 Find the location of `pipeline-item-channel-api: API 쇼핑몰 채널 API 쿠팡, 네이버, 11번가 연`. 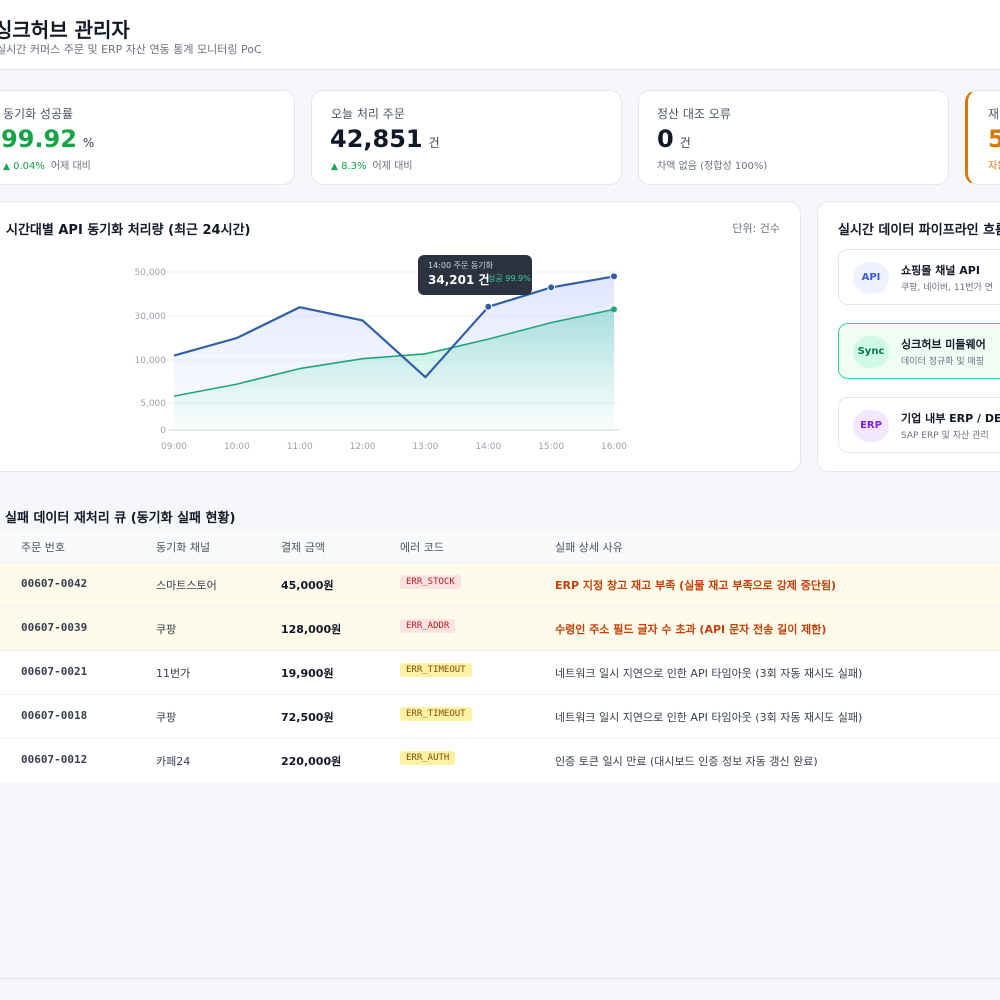

pipeline-item-channel-api: API 쇼핑몰 채널 API 쿠팡, 네이버, 11번가 연 is located at coordinates (919, 277).